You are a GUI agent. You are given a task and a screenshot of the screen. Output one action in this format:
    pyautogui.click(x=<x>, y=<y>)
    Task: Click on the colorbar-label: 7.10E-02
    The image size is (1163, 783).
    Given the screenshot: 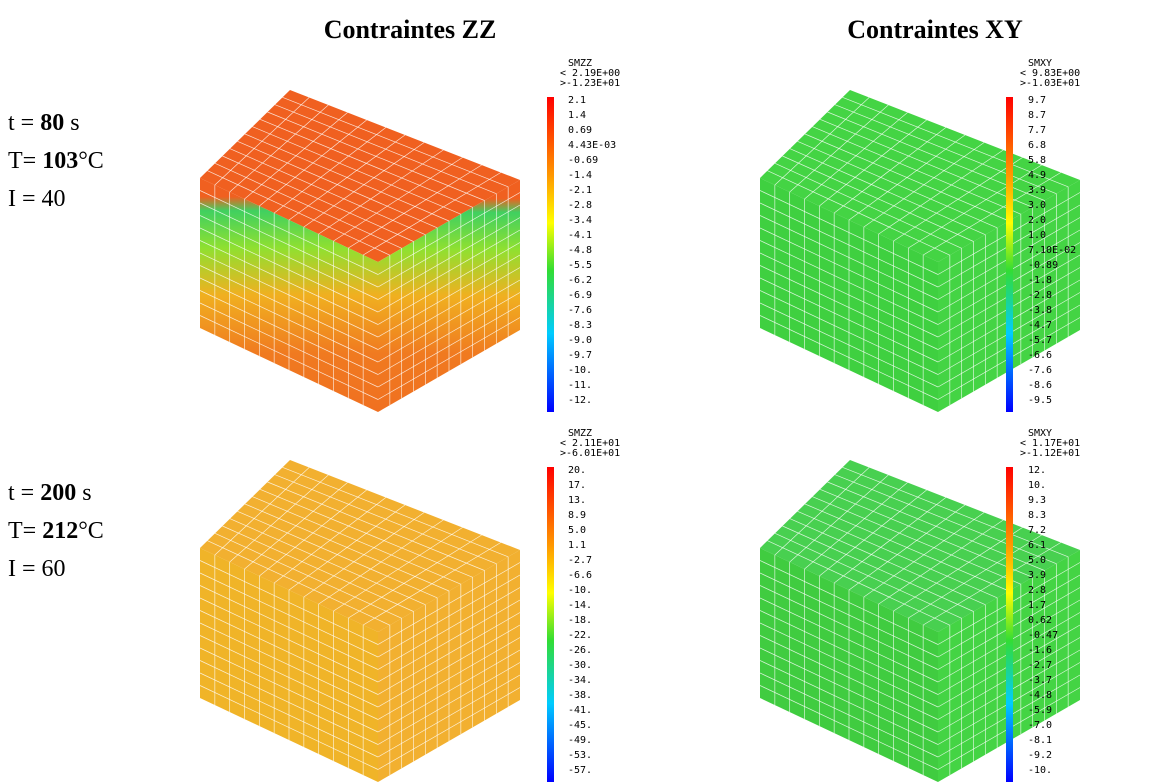 What is the action you would take?
    pyautogui.click(x=1052, y=250)
    